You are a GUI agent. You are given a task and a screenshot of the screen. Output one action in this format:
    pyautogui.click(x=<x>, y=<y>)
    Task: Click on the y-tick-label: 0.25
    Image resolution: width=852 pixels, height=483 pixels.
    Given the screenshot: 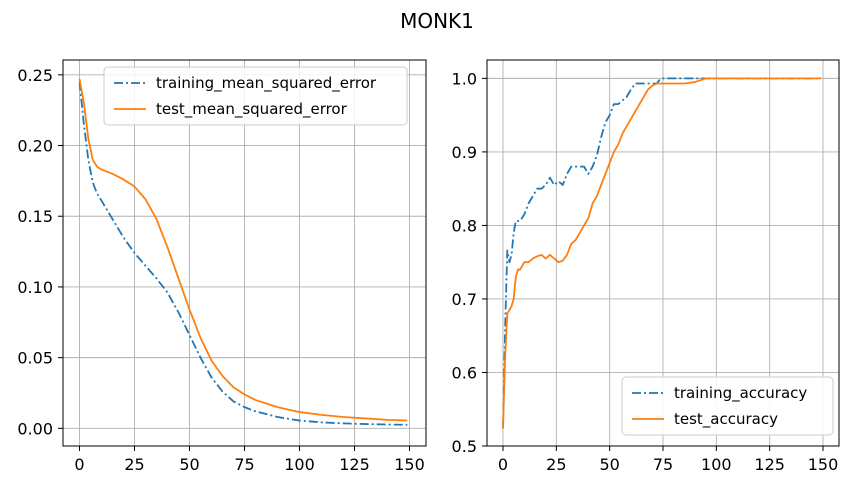 What is the action you would take?
    pyautogui.click(x=35, y=75)
    